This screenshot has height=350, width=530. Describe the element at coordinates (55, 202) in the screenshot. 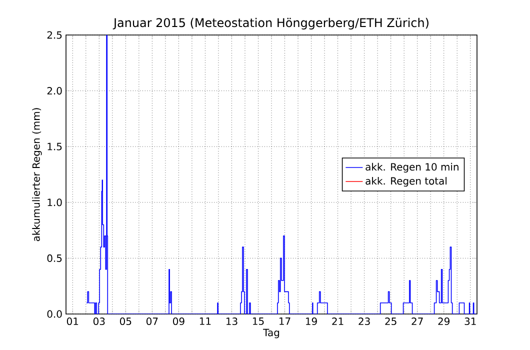

I see `y-tick-label: 1.0` at that location.